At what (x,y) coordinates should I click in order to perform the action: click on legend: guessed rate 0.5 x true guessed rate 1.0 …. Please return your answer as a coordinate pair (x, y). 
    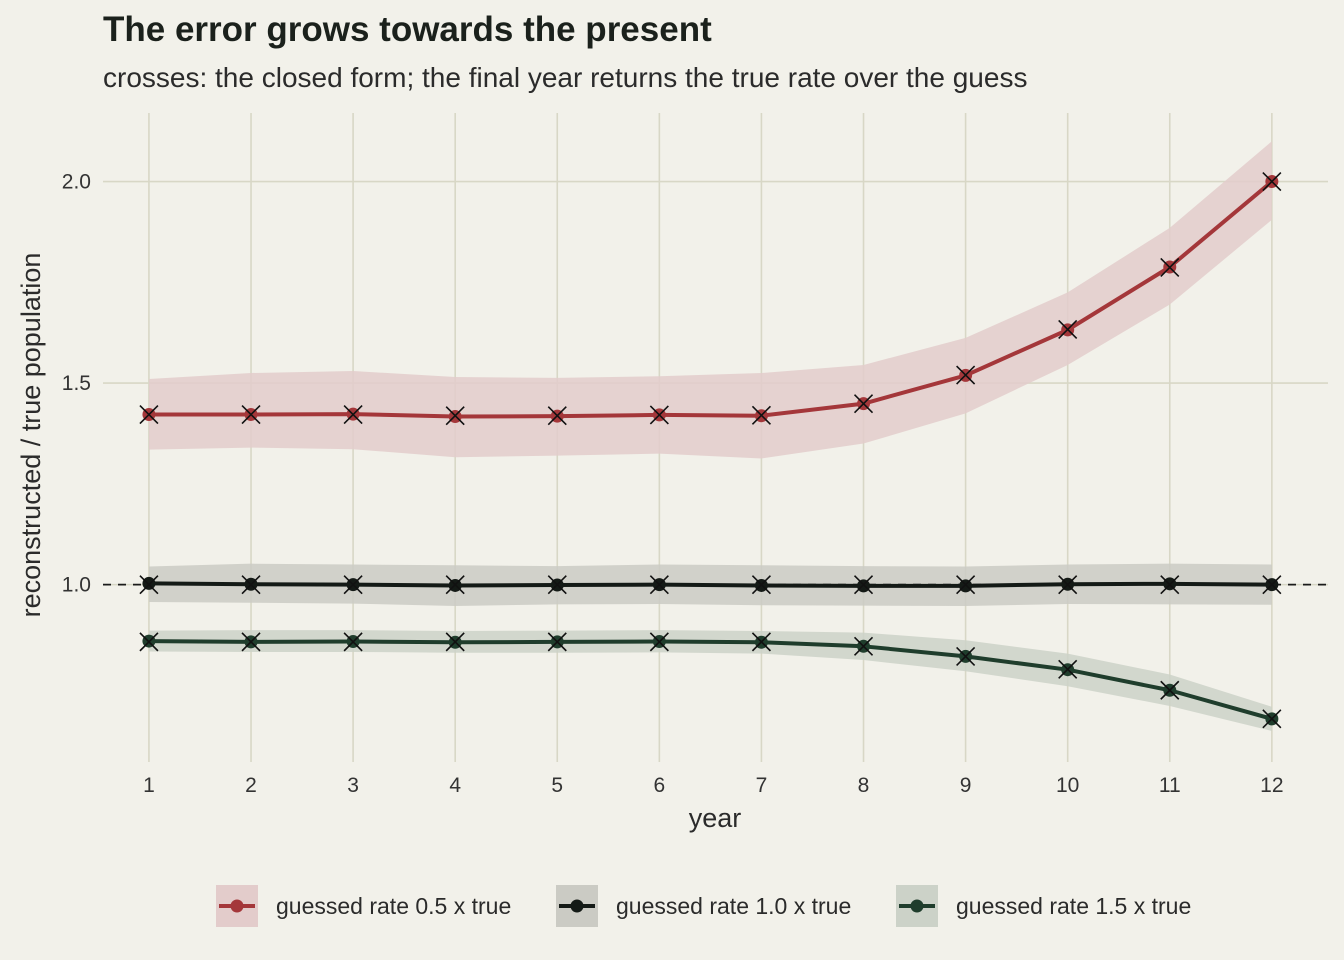
    Looking at the image, I should click on (703, 906).